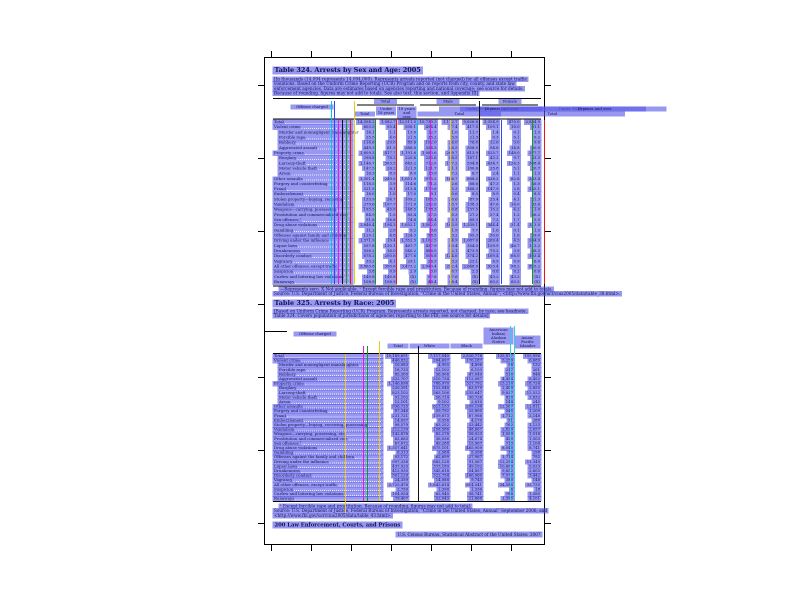  Describe the element at coordinates (493, 179) in the screenshot. I see `cell-value: 326.2` at that location.